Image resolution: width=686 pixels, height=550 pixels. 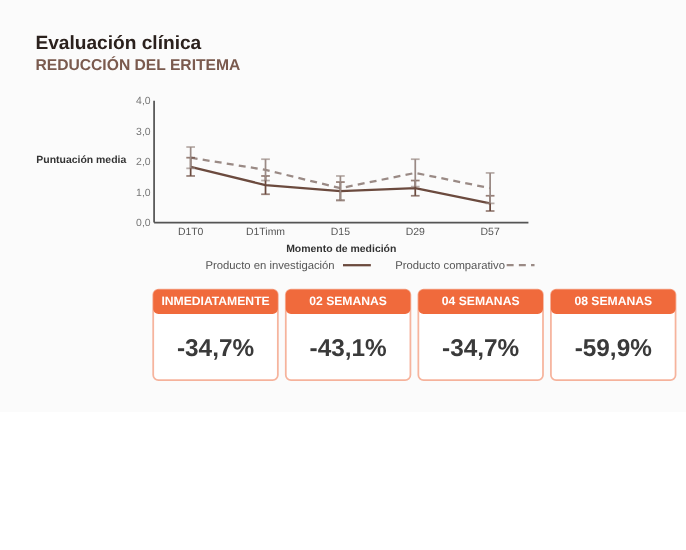 What do you see at coordinates (340, 185) in the screenshot?
I see `line-series` at bounding box center [340, 185].